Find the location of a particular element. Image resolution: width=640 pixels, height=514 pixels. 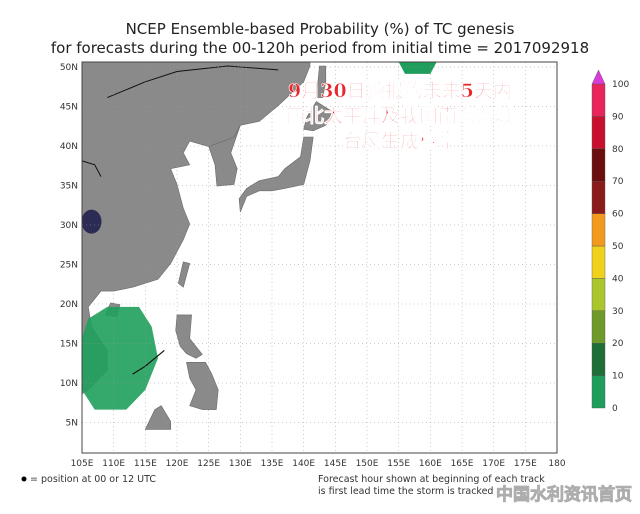

annotation: 西北太平洋及我国南海海域 is located at coordinates (400, 115).